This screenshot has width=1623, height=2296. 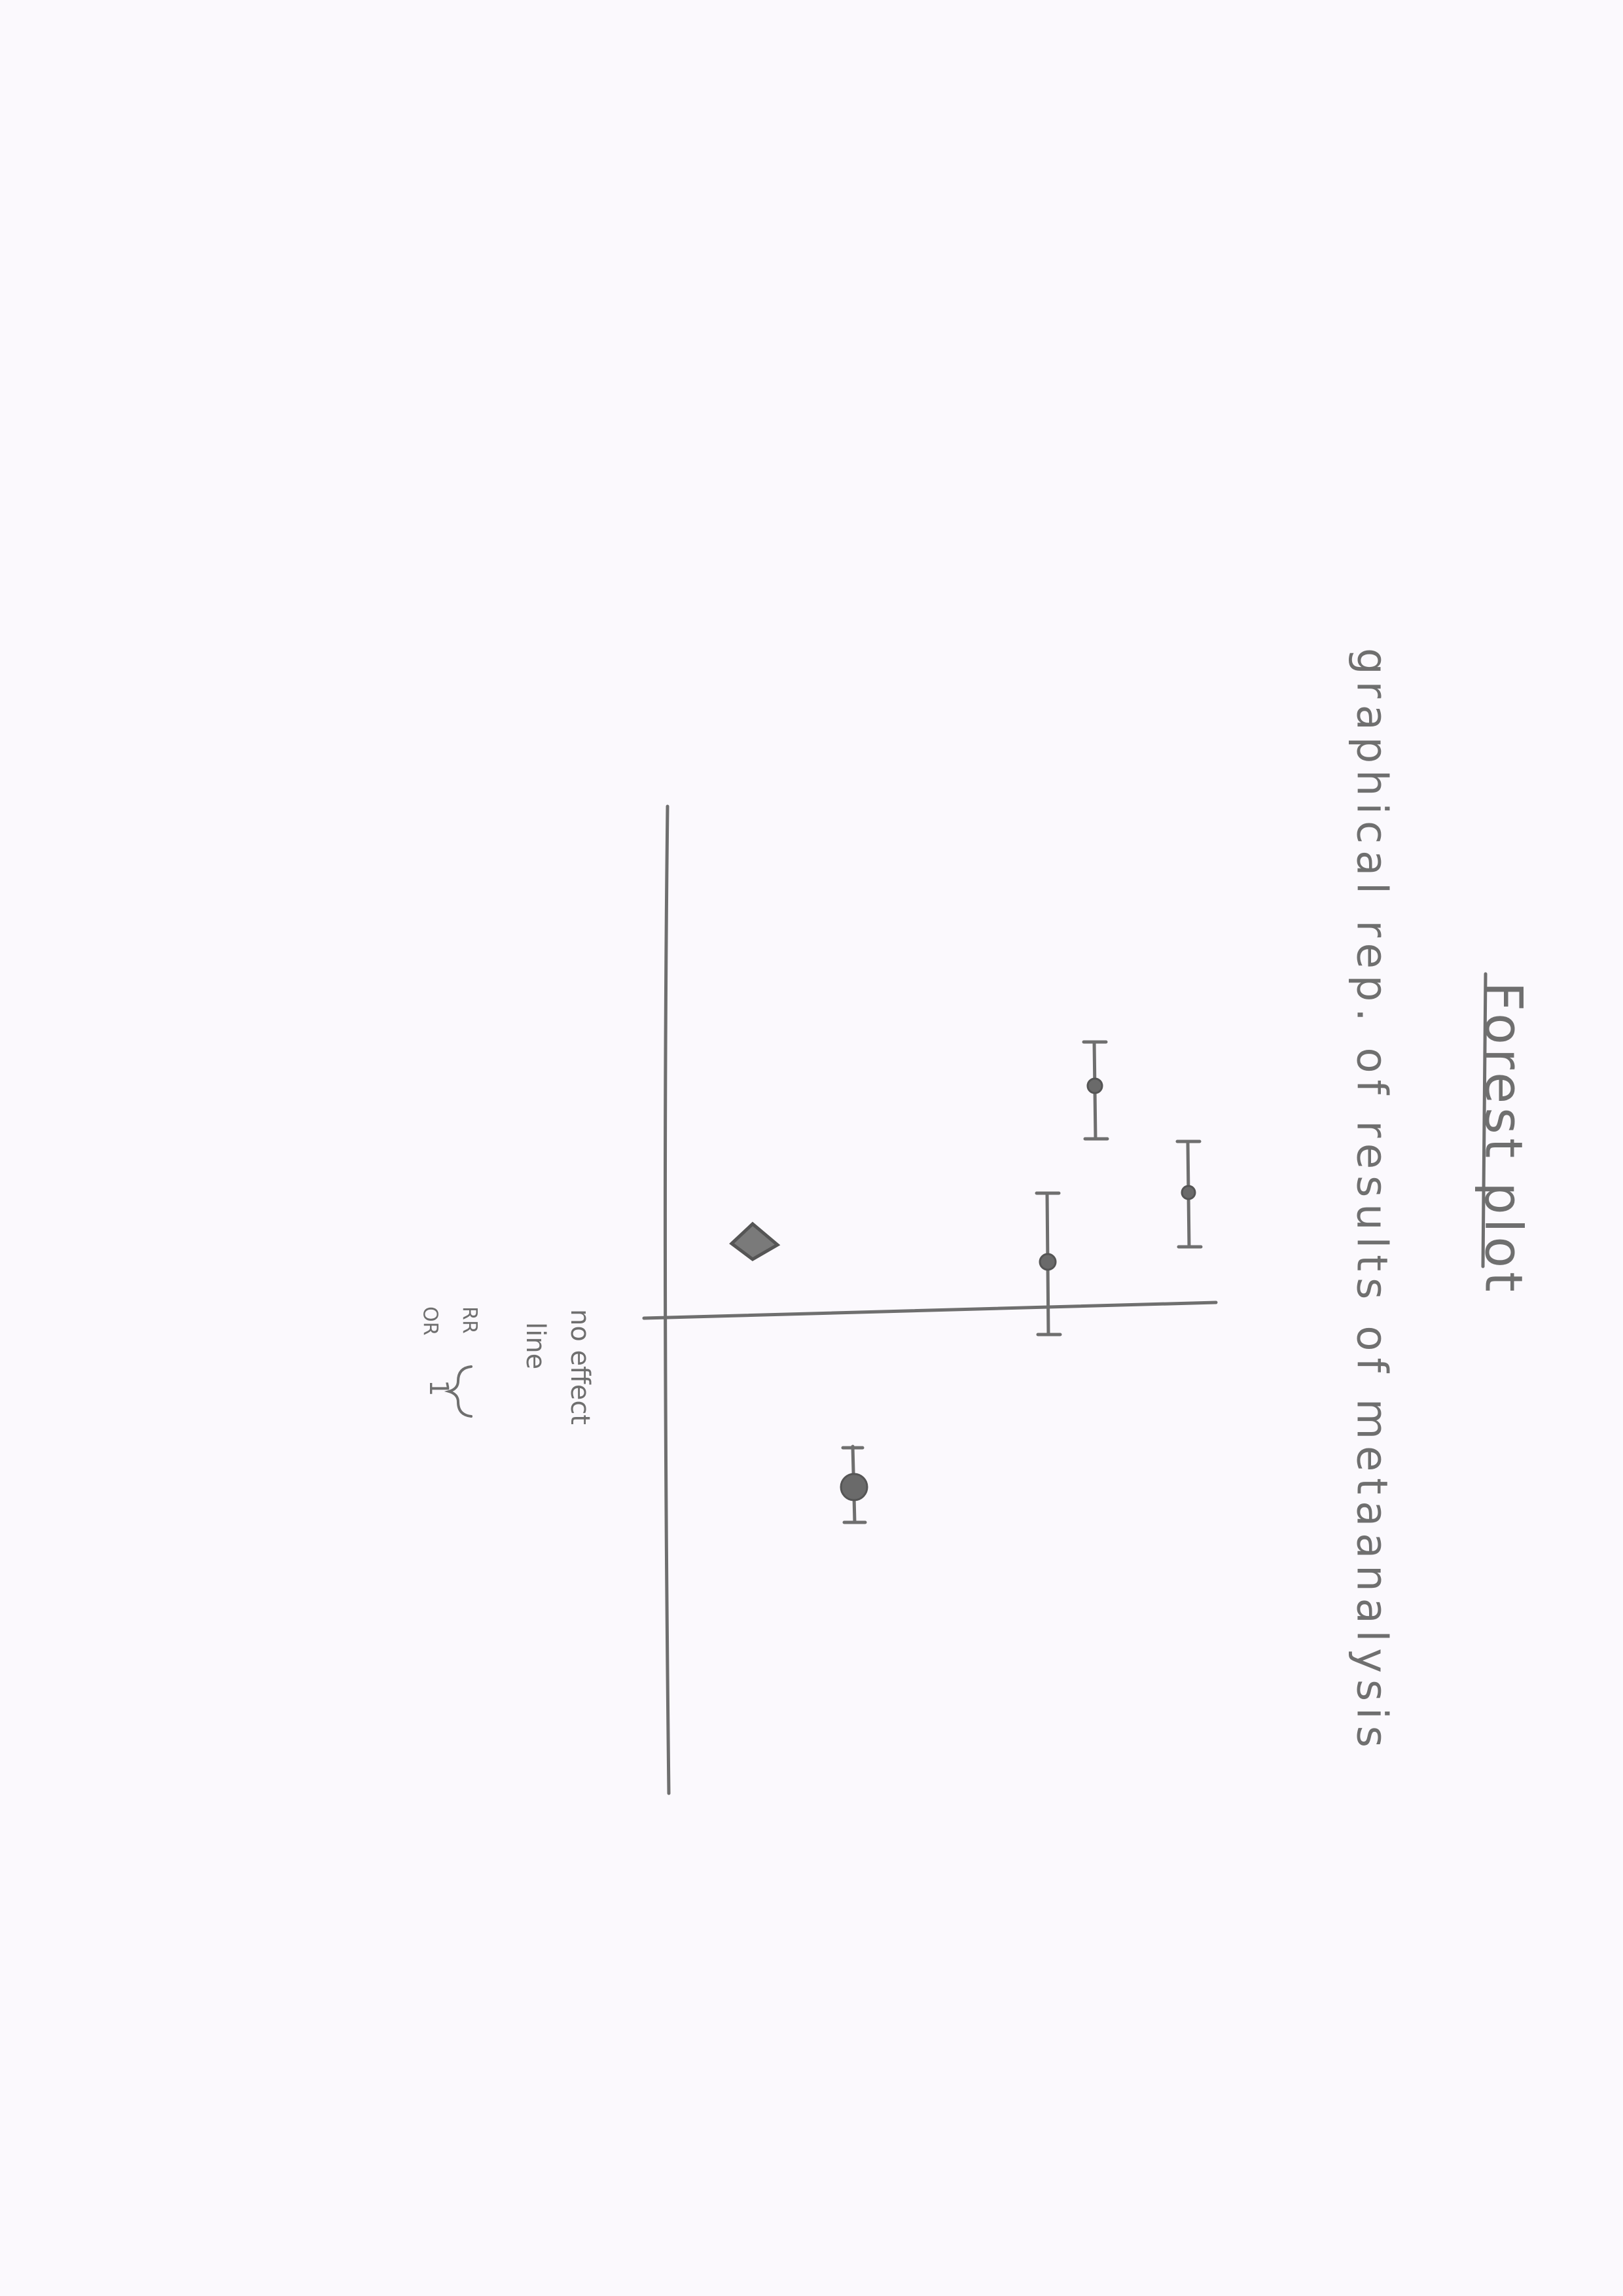 I want to click on annotation: no effect, so click(x=580, y=1367).